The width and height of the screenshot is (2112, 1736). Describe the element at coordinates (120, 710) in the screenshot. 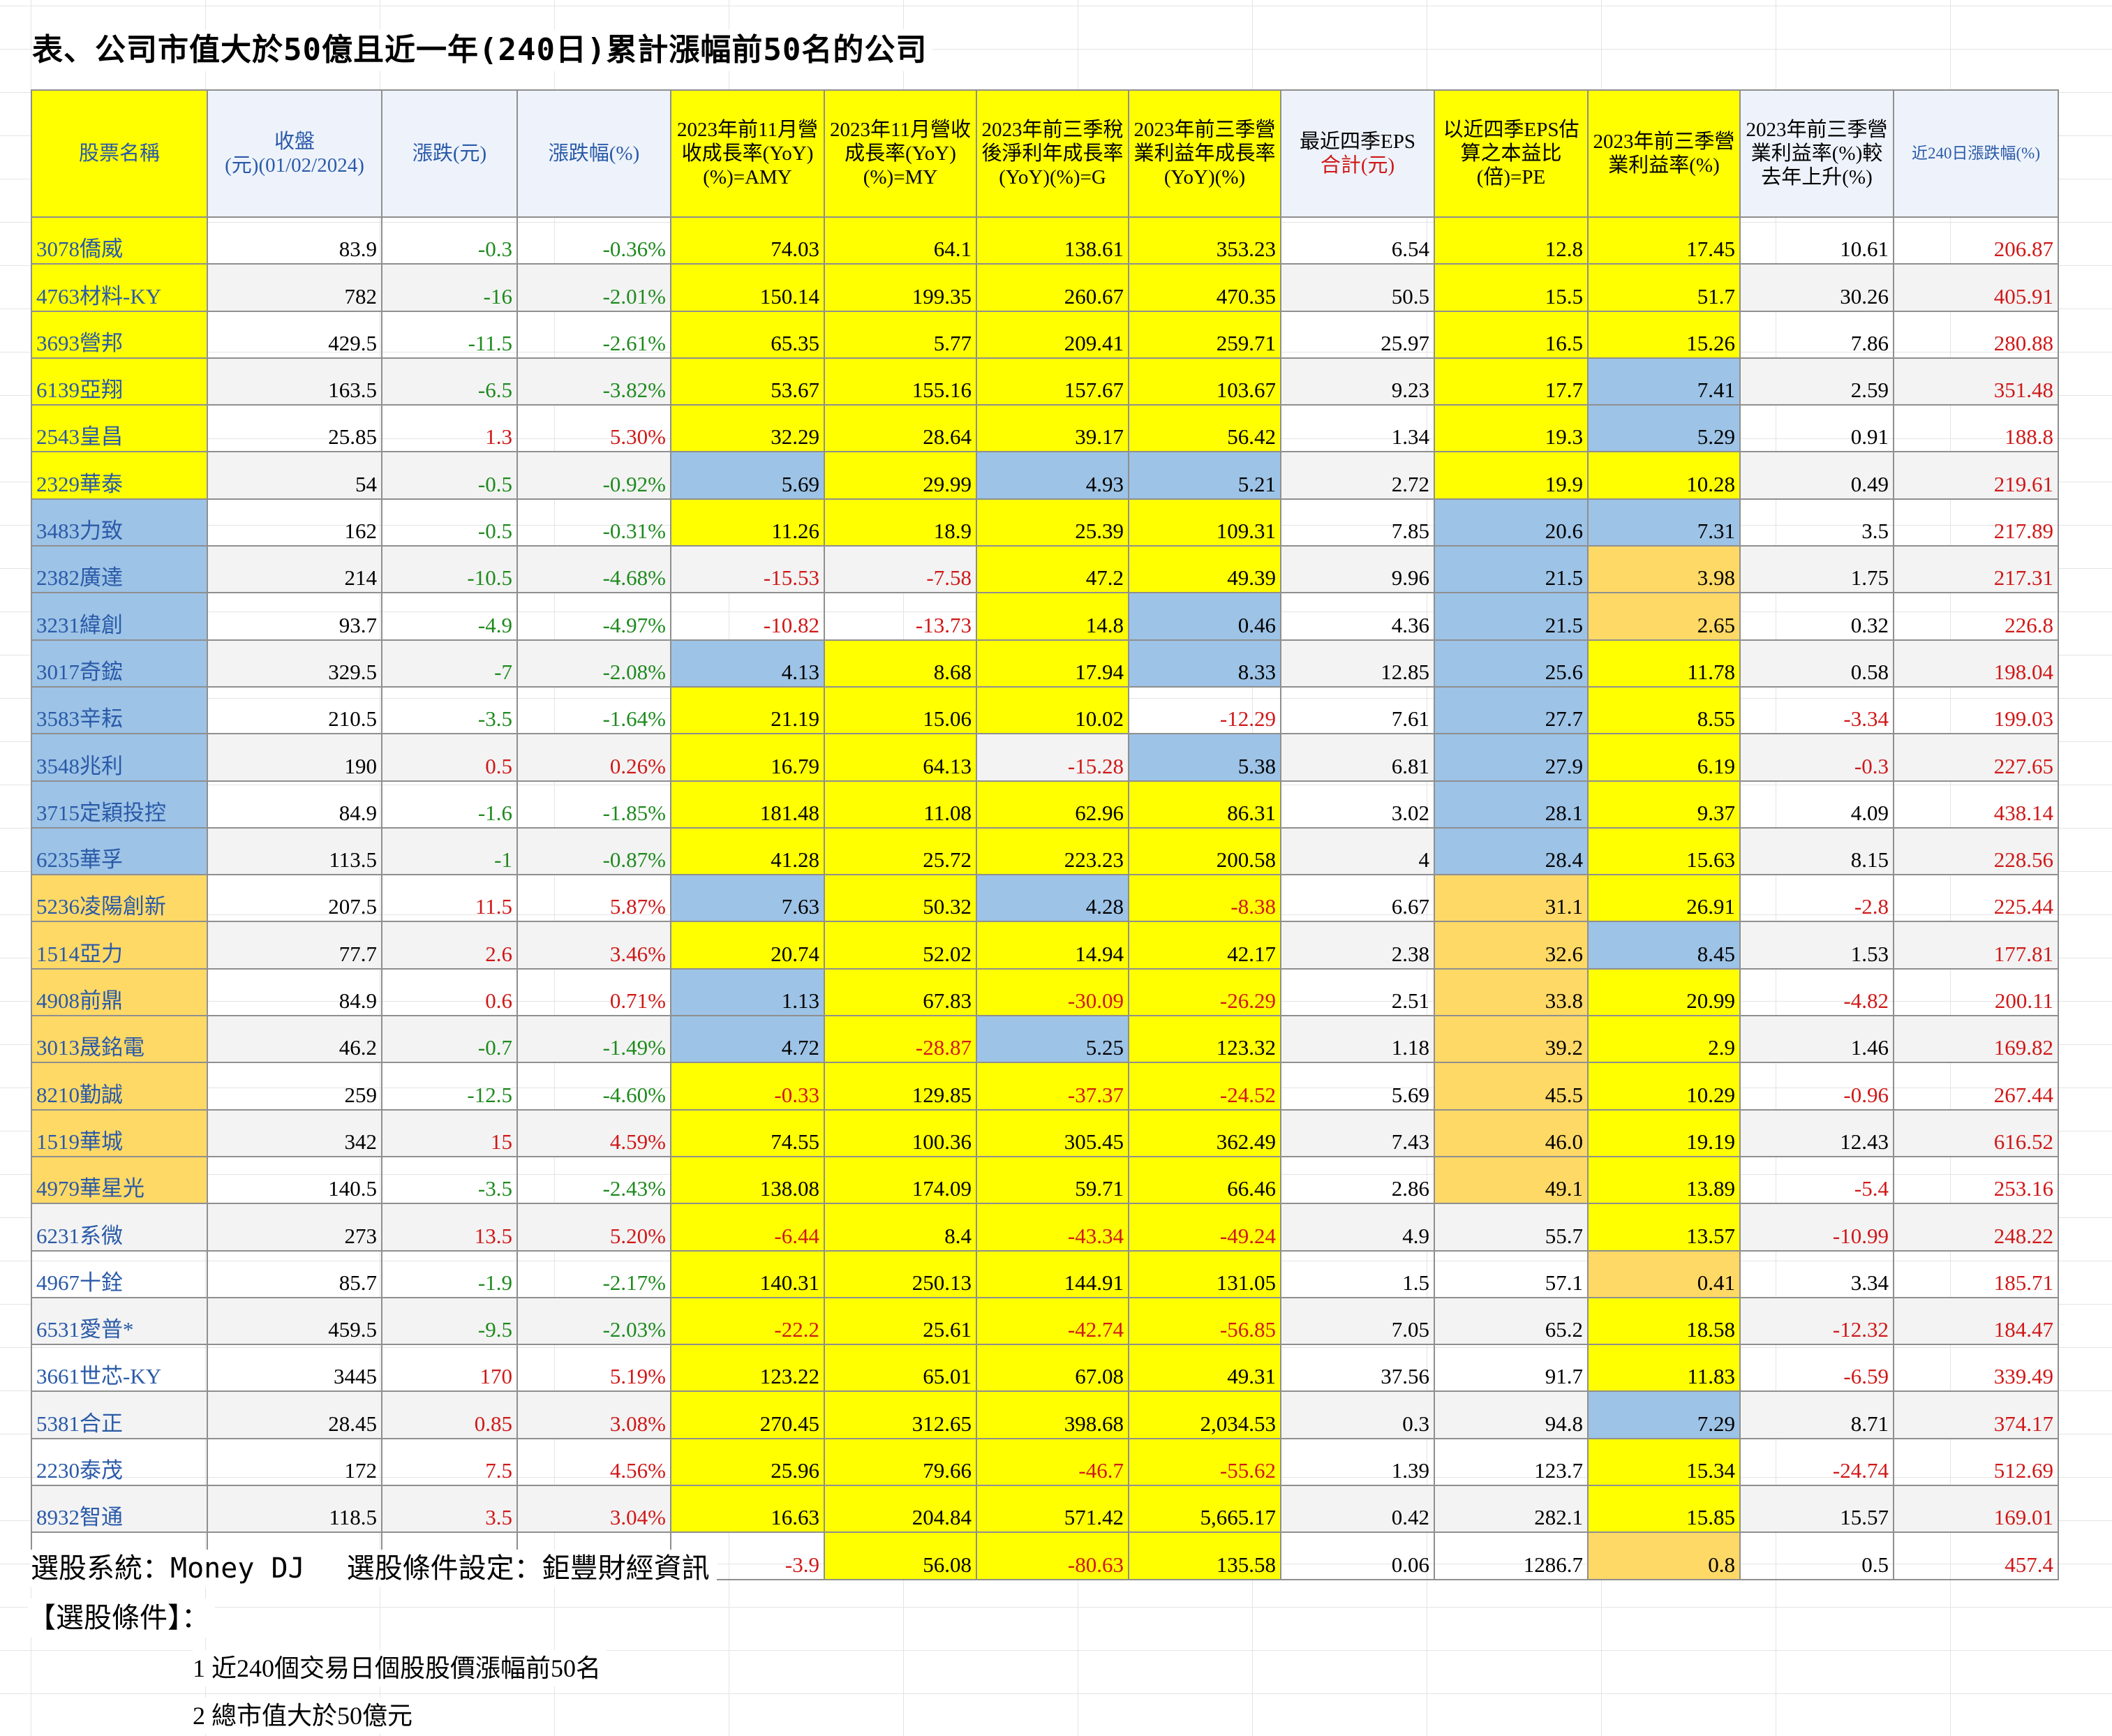

I see `stock-name-cell: 3583辛耘` at that location.